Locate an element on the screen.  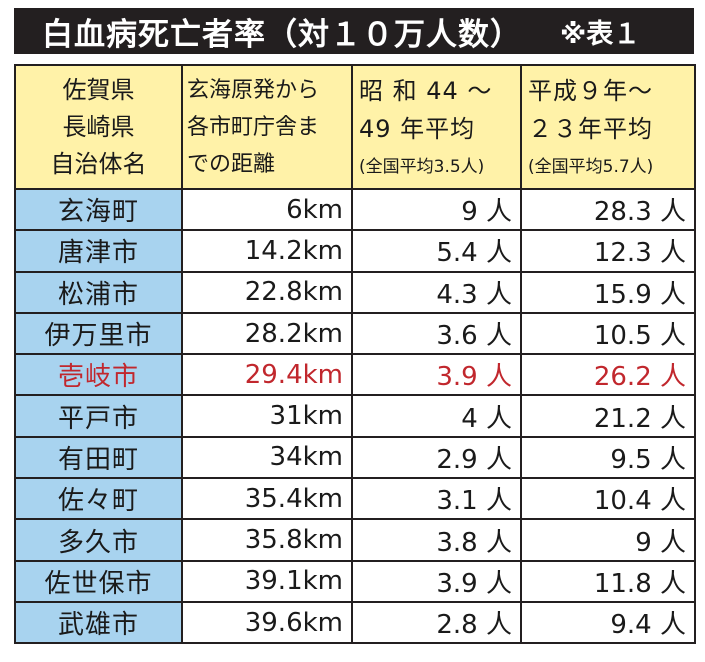
municipality-cell: 平戸市 is located at coordinates (98, 416).